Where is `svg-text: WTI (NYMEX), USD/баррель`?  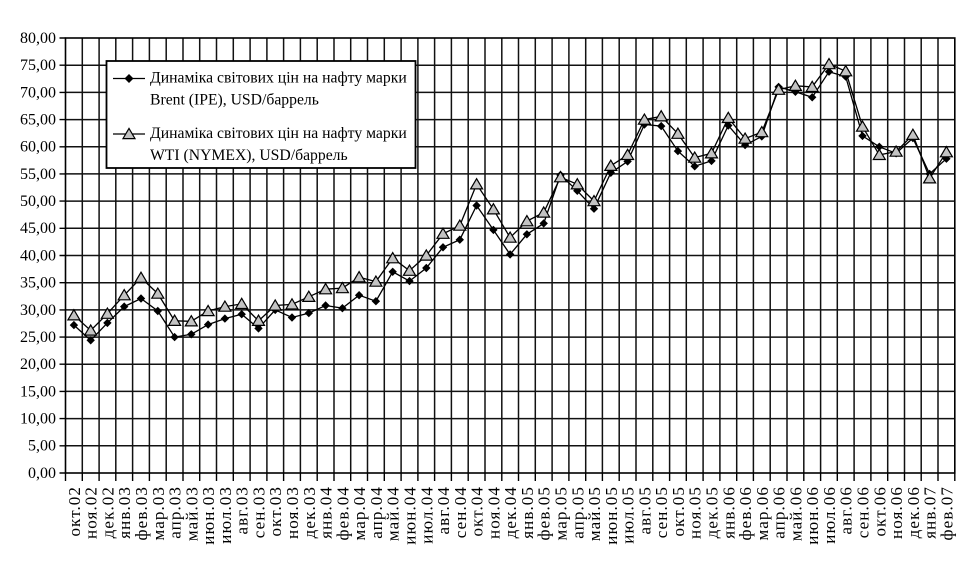
svg-text: WTI (NYMEX), USD/баррель is located at coordinates (249, 155).